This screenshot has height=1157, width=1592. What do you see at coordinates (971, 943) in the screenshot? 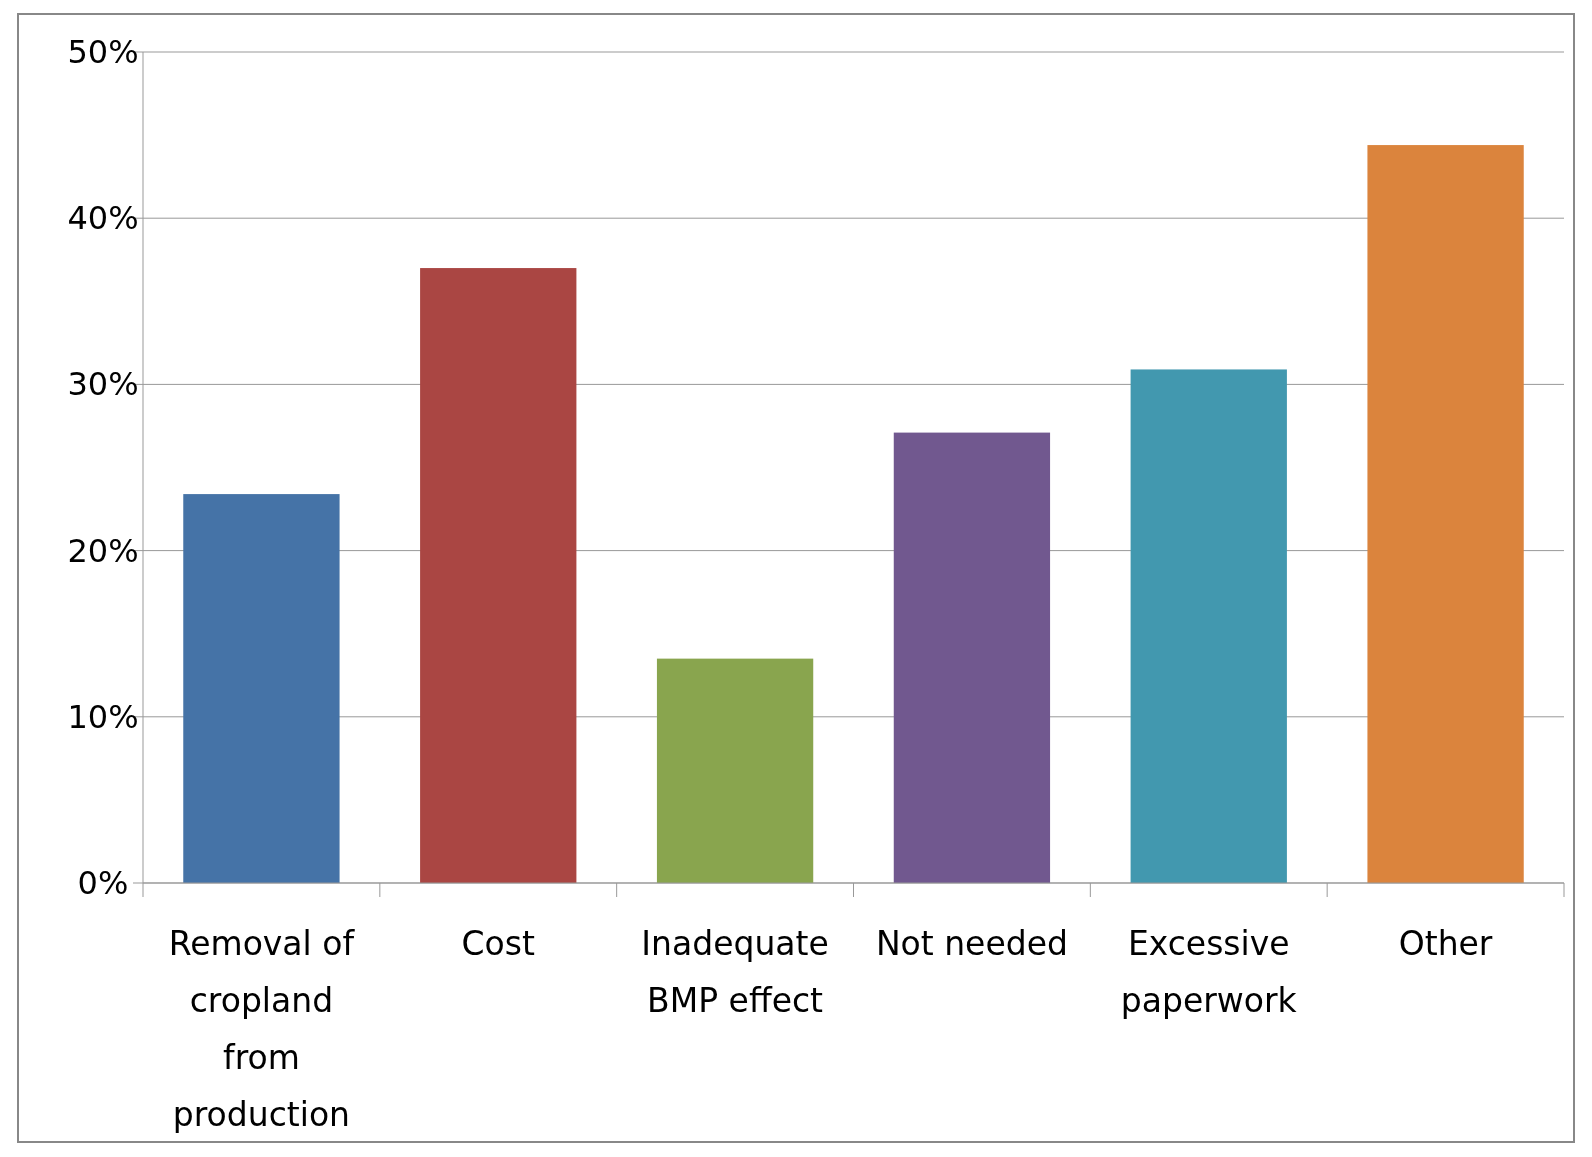
I see `x-tick-label: Not needed` at bounding box center [971, 943].